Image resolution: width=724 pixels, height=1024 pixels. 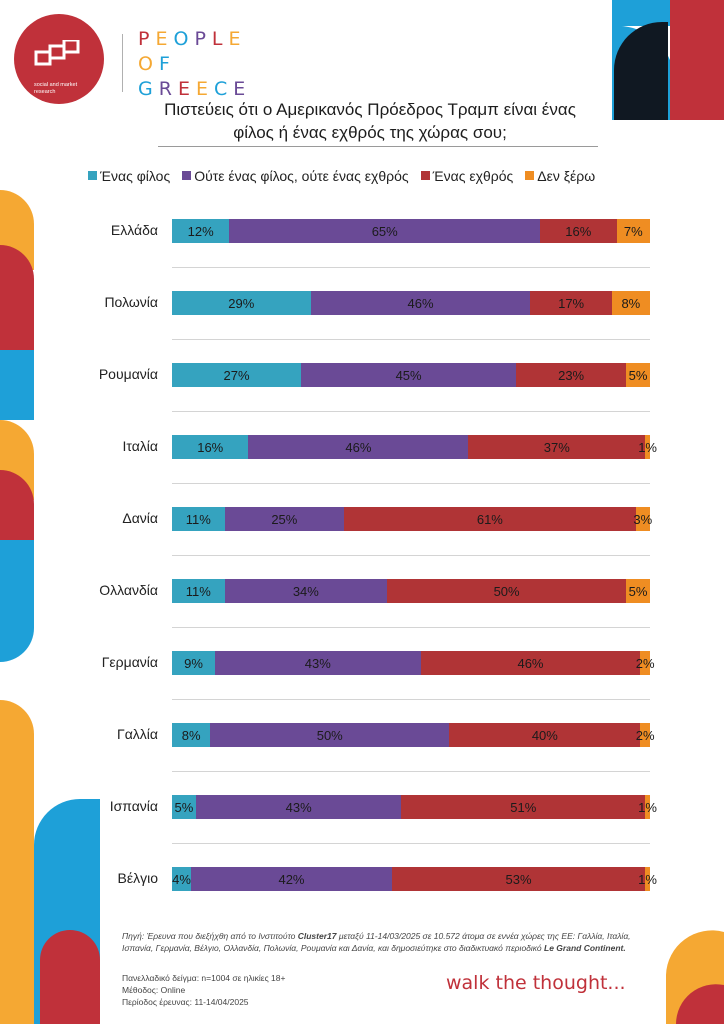 I want to click on bar-segment: 40%, so click(x=545, y=735).